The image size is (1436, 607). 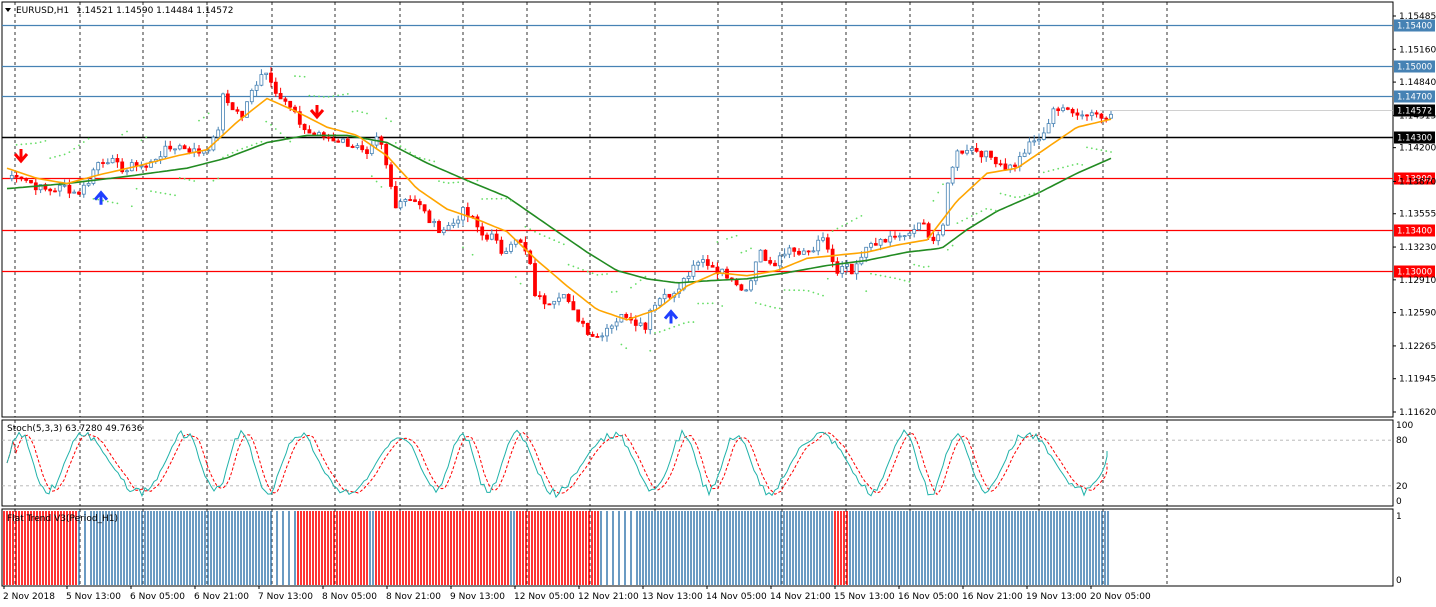 I want to click on stoch-label: Stoch(5,3,3) 63.7280 49.7636, so click(x=75, y=429).